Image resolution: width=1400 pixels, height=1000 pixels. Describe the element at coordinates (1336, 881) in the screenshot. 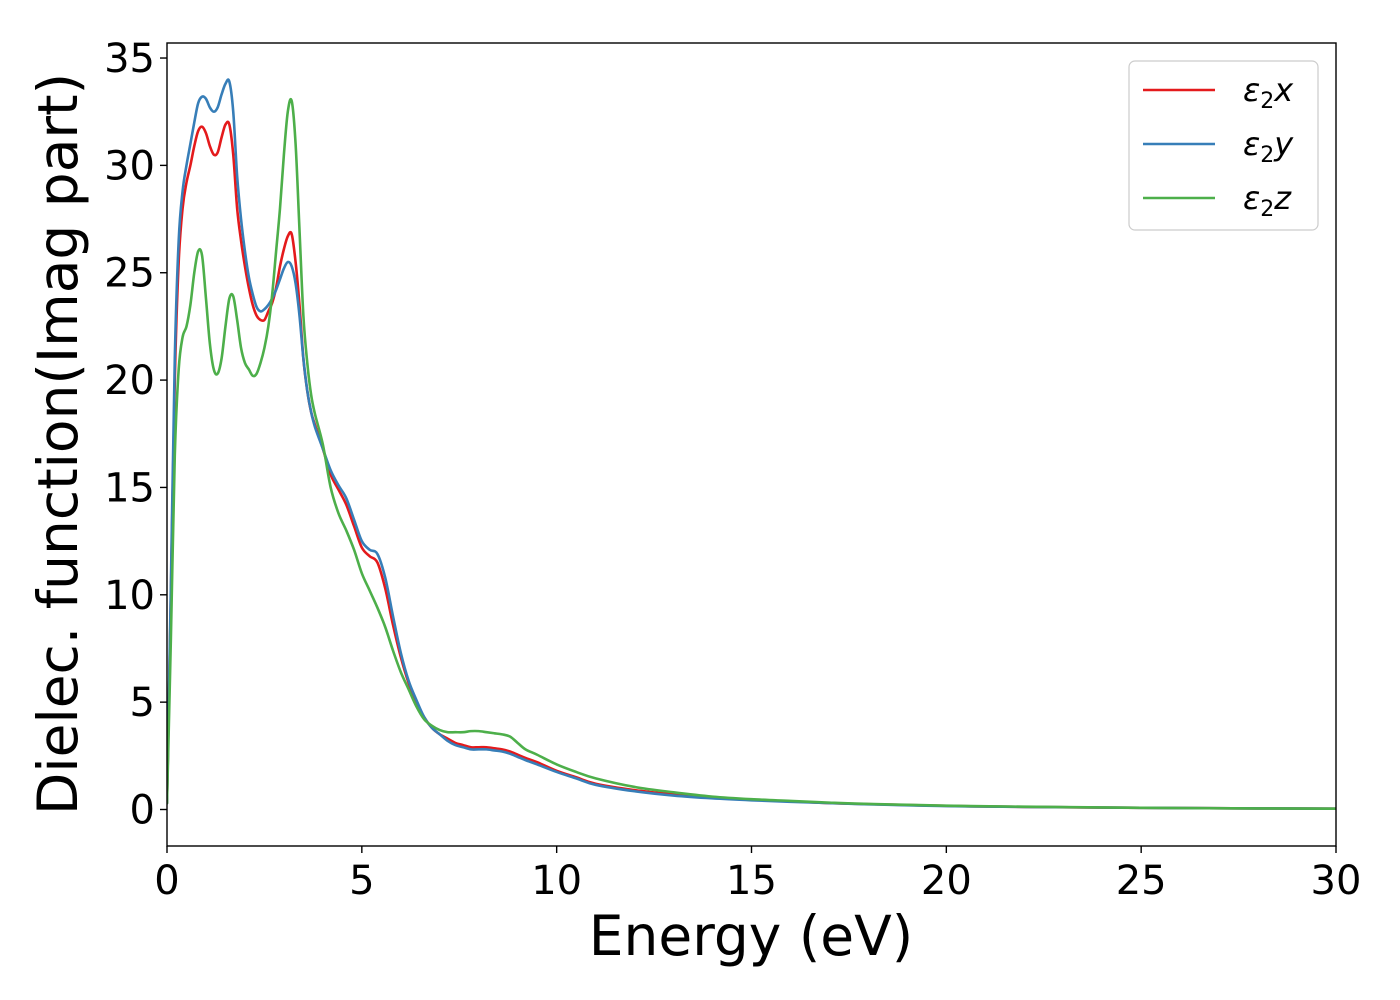

I see `x-tick-label: 30` at that location.